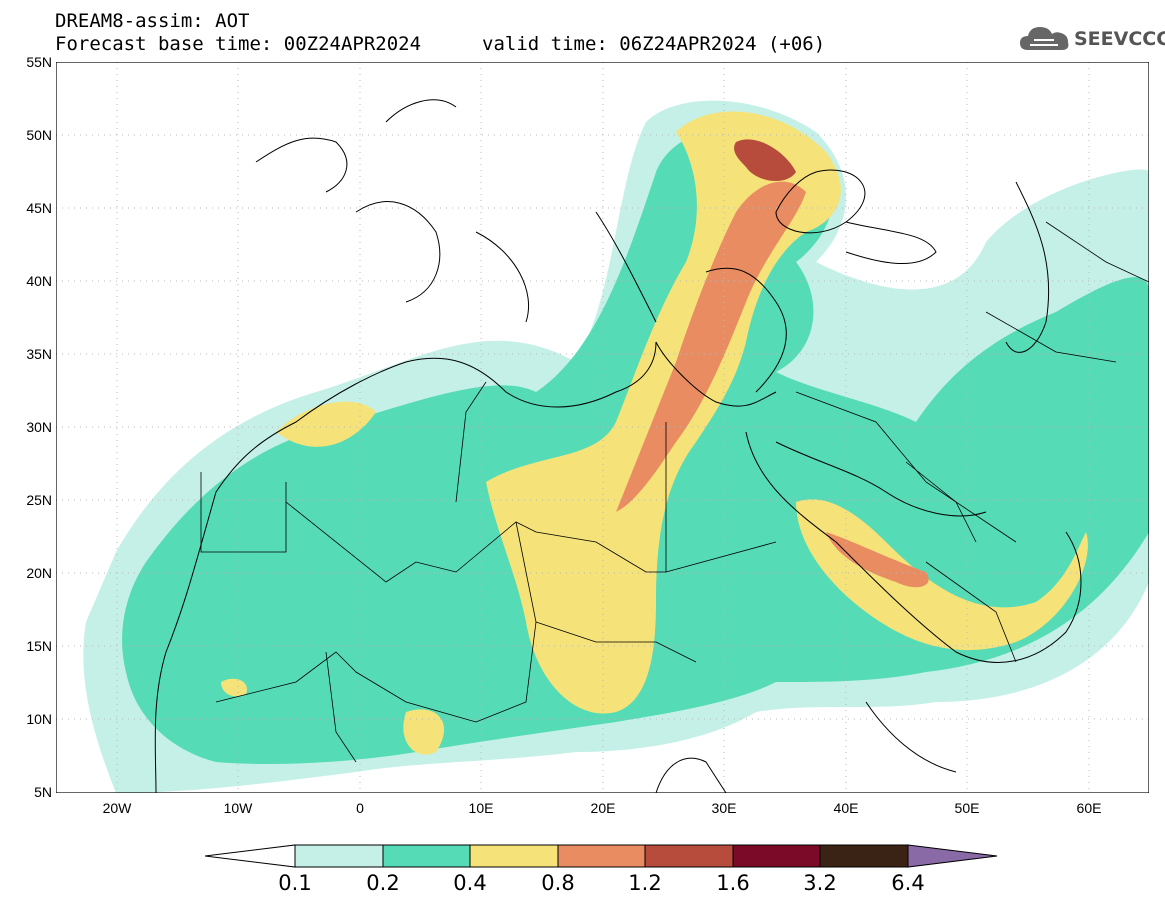 Image resolution: width=1165 pixels, height=905 pixels. I want to click on lon-label: 20W, so click(117, 808).